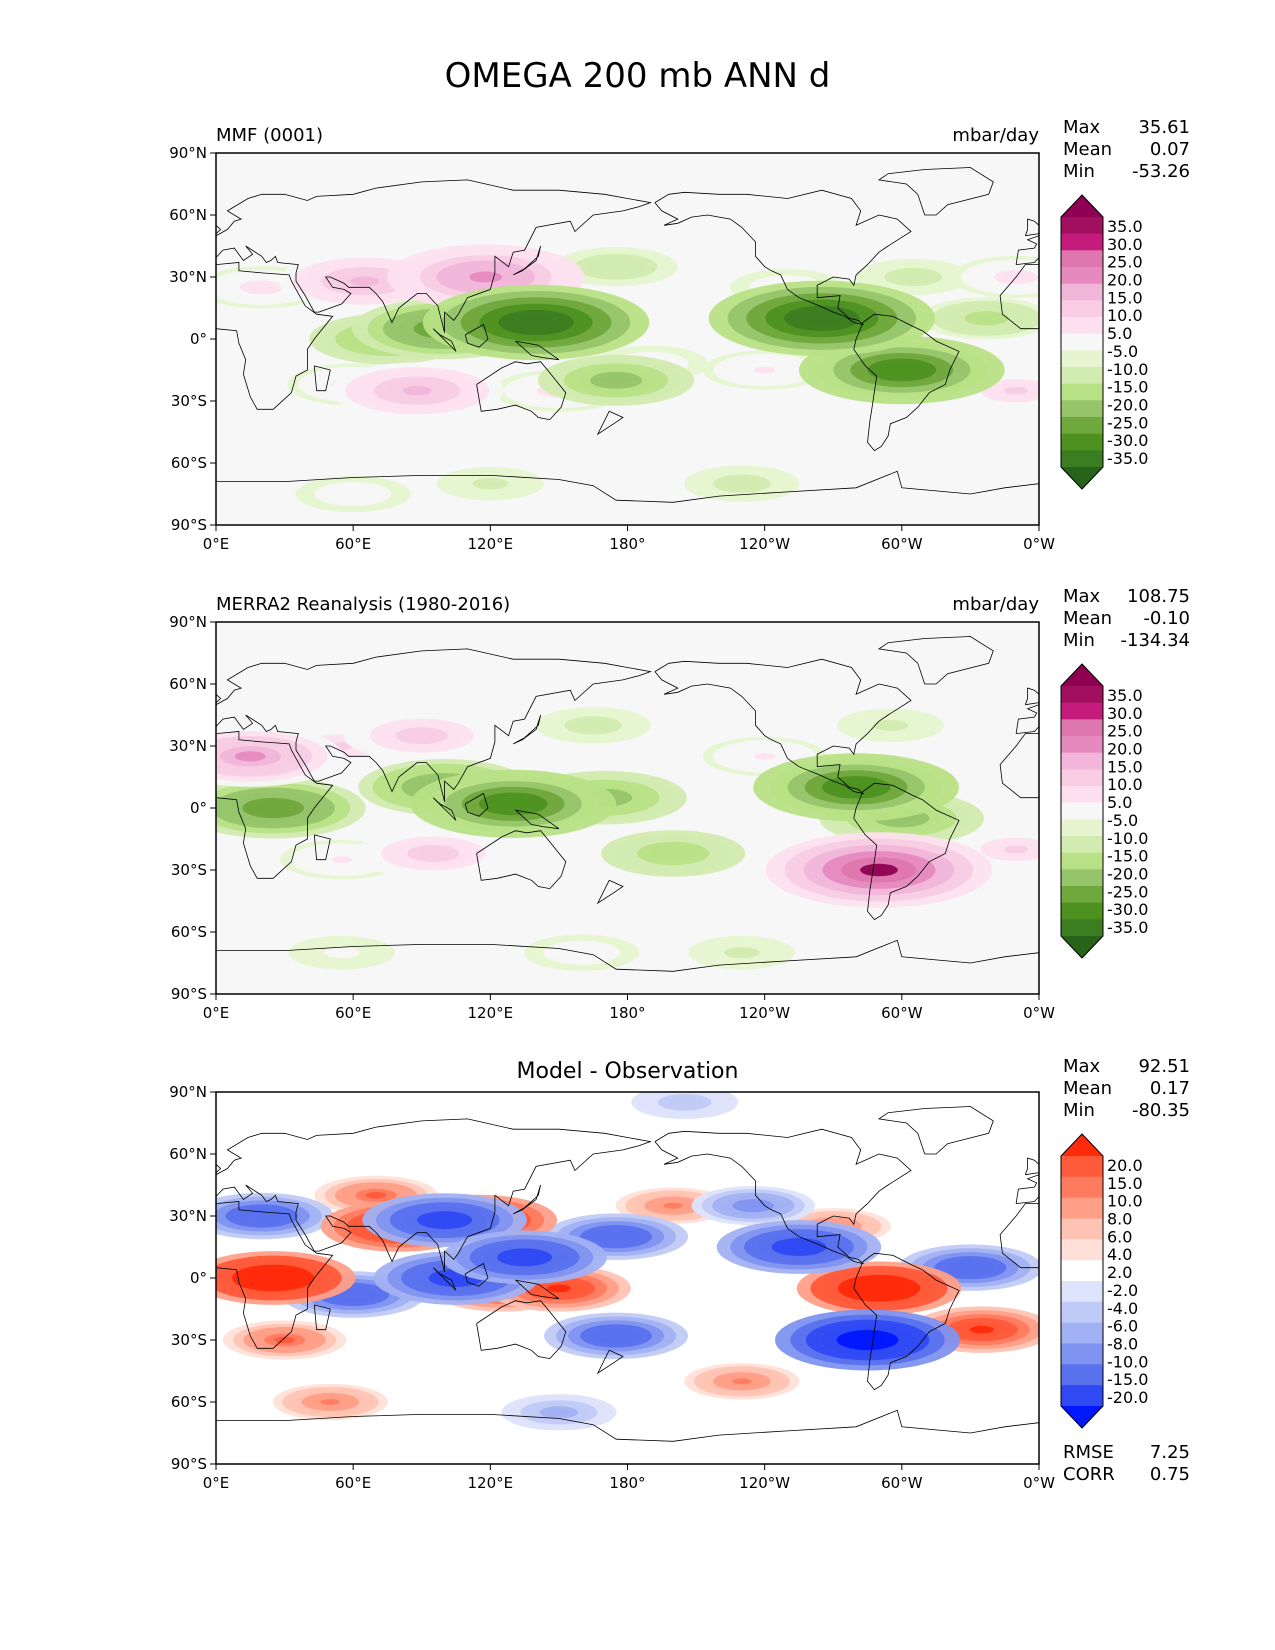  What do you see at coordinates (1087, 149) in the screenshot?
I see `stat-label-mean: Mean` at bounding box center [1087, 149].